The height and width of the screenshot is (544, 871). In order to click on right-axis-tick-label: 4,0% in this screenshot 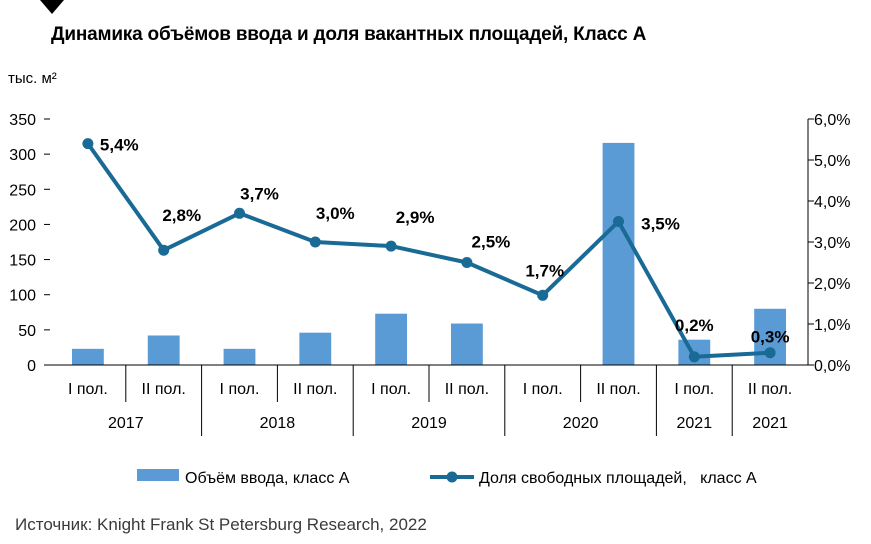, I will do `click(832, 202)`.